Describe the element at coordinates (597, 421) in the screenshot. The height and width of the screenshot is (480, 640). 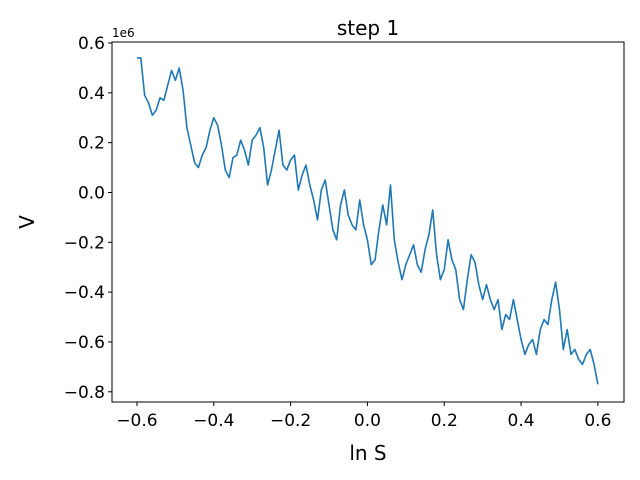
I see `x-tick-label: 0.6` at that location.